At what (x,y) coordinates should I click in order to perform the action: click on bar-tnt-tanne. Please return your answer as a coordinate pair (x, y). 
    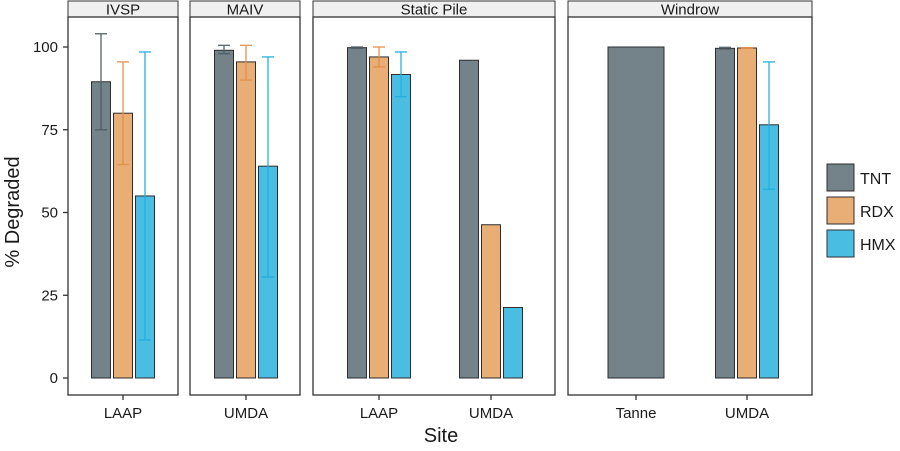
    Looking at the image, I should click on (636, 212).